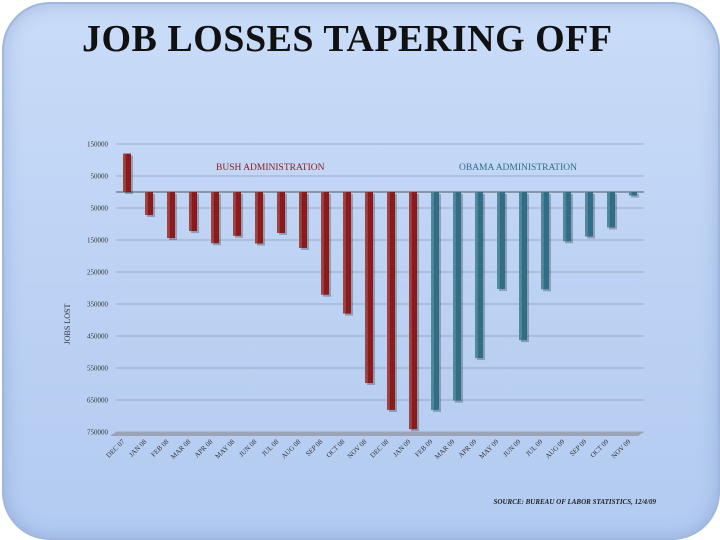  Describe the element at coordinates (423, 447) in the screenshot. I see `x-tick-label: FEB 09` at that location.